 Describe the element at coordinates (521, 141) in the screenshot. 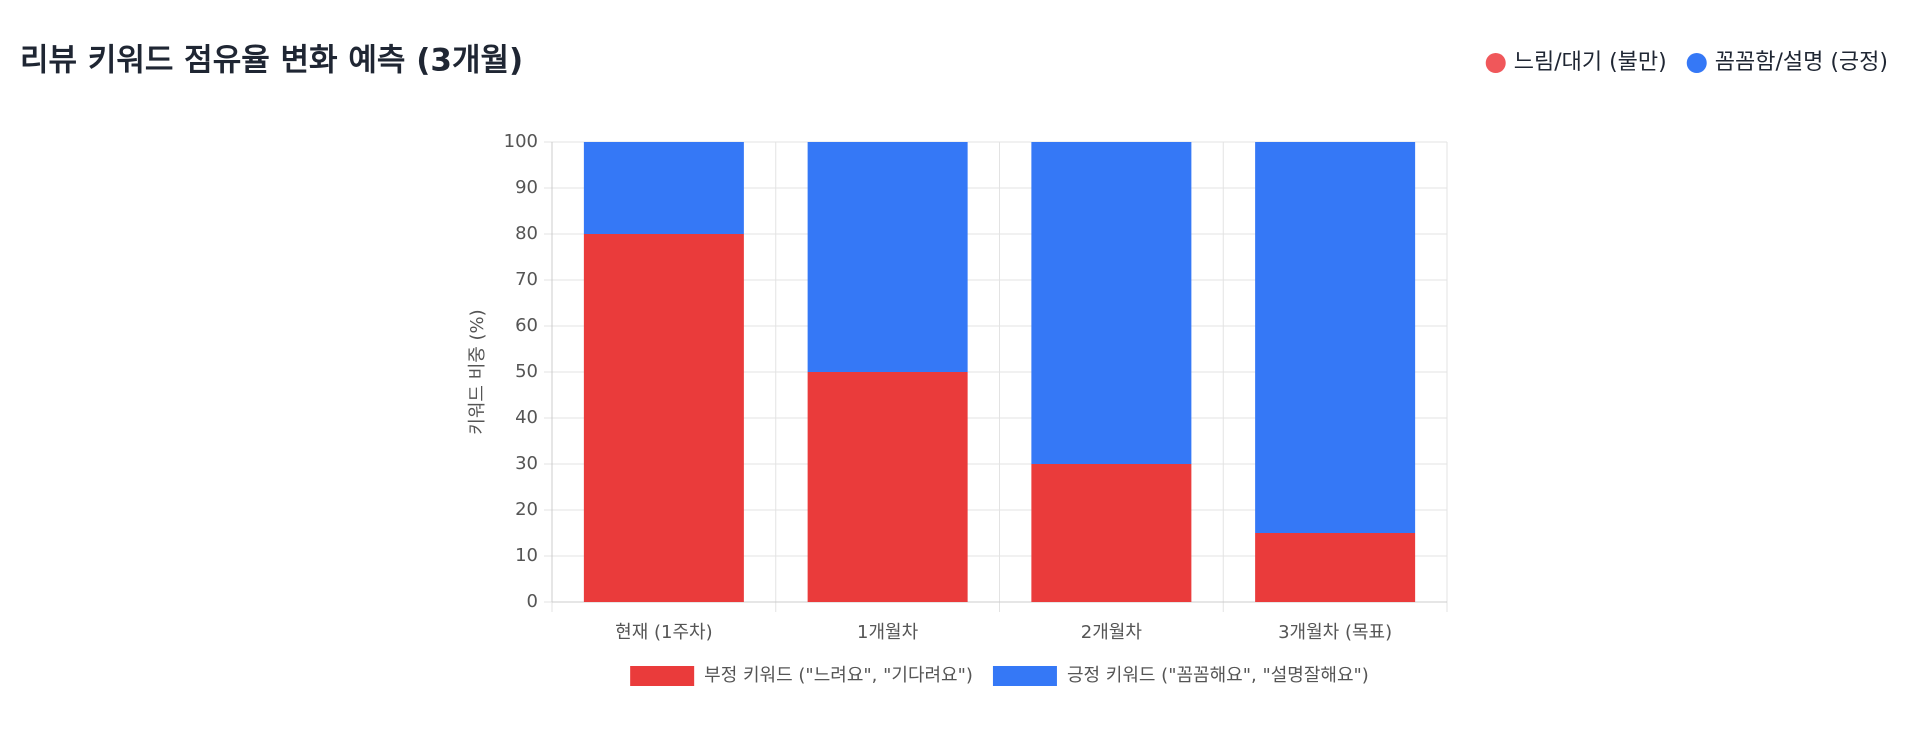

I see `y-tick-label: 100` at that location.